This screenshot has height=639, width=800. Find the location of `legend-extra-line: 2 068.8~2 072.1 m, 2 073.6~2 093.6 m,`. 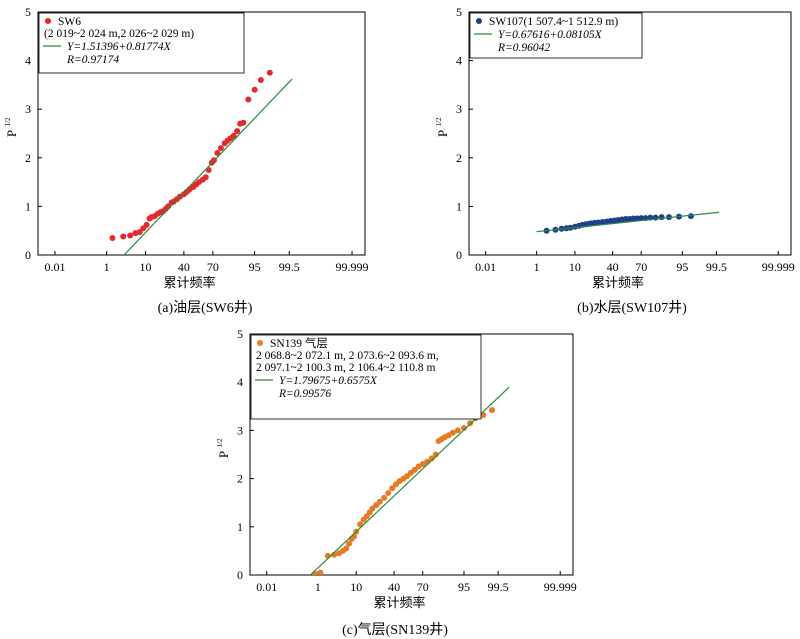

legend-extra-line: 2 068.8~2 072.1 m, 2 073.6~2 093.6 m, is located at coordinates (347, 356).